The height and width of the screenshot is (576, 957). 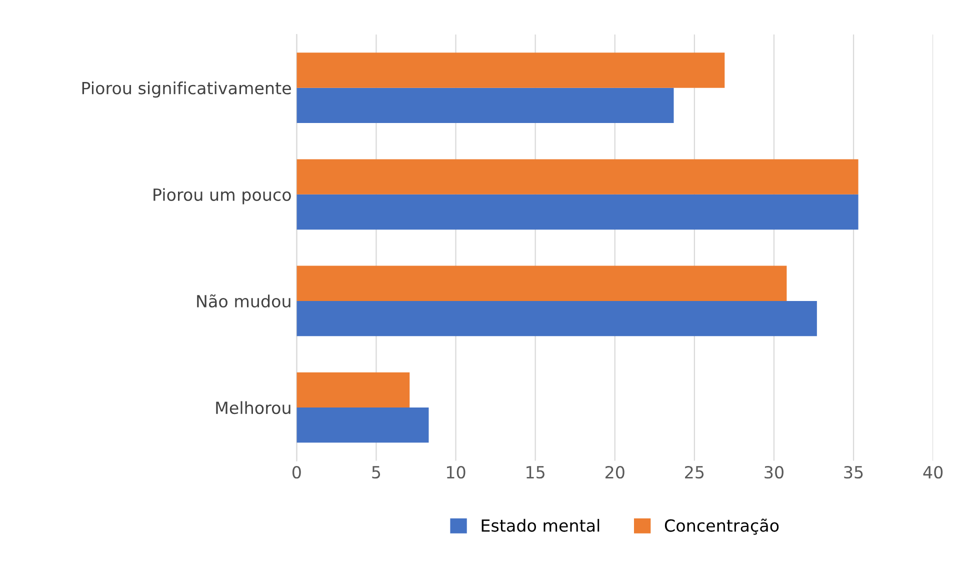 I want to click on x-tick-label: 25, so click(x=694, y=472).